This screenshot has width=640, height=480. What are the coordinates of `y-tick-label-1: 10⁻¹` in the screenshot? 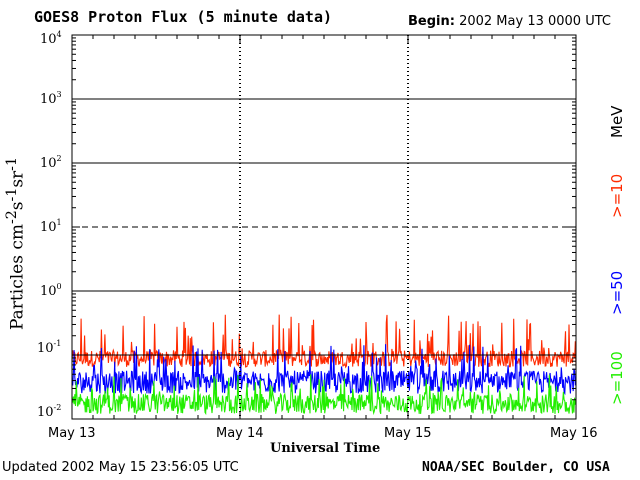 It's located at (49, 347).